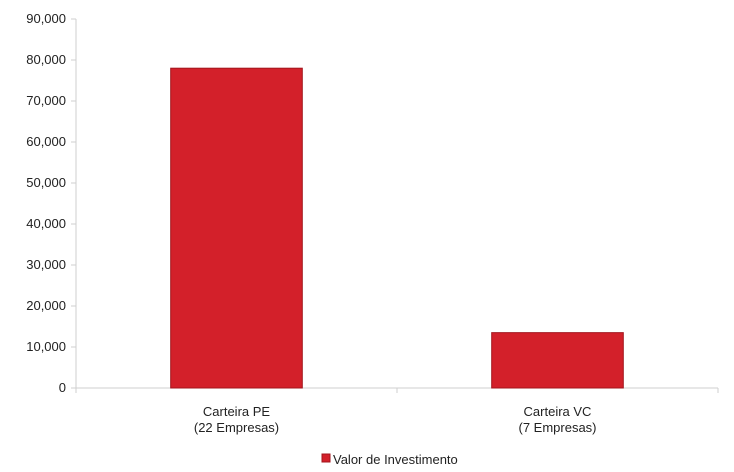 The height and width of the screenshot is (472, 734). I want to click on category-label: (22 Empresas), so click(236, 427).